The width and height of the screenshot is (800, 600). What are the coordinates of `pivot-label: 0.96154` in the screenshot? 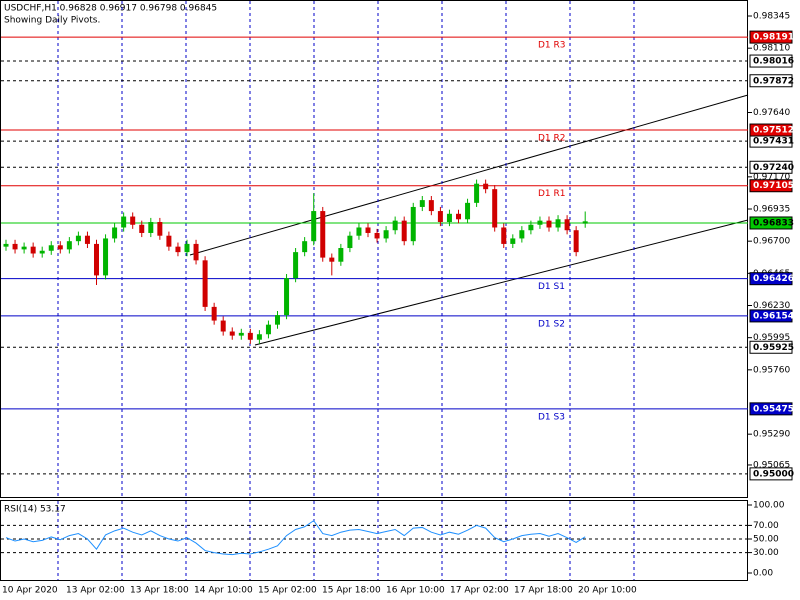 It's located at (773, 316).